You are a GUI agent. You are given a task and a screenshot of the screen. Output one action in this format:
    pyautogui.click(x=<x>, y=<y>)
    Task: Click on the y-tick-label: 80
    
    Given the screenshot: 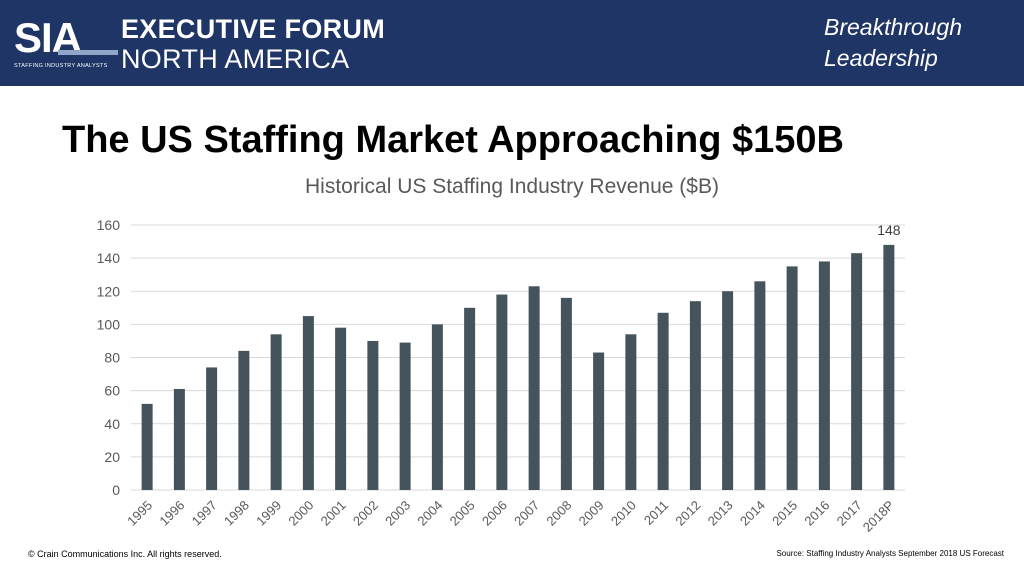 What is the action you would take?
    pyautogui.click(x=112, y=358)
    